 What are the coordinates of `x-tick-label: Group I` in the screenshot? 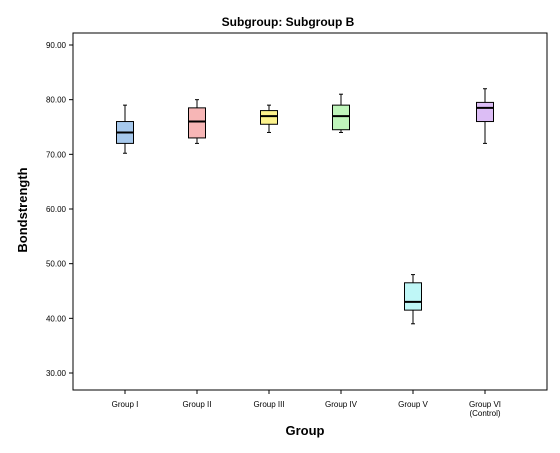 It's located at (125, 404).